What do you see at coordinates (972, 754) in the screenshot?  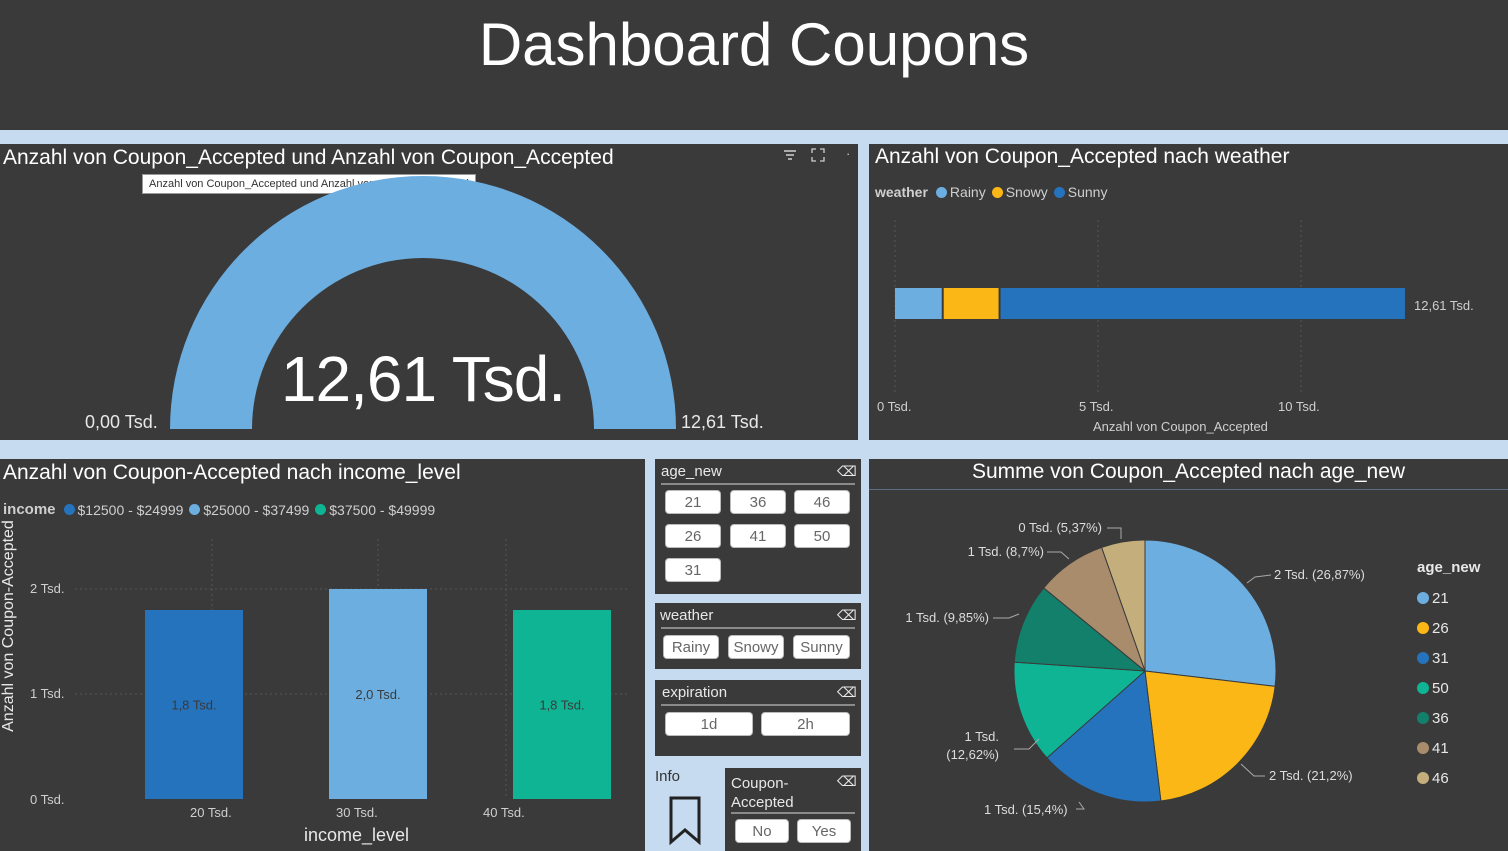 I see `pie-data-label: (12,62%)` at bounding box center [972, 754].